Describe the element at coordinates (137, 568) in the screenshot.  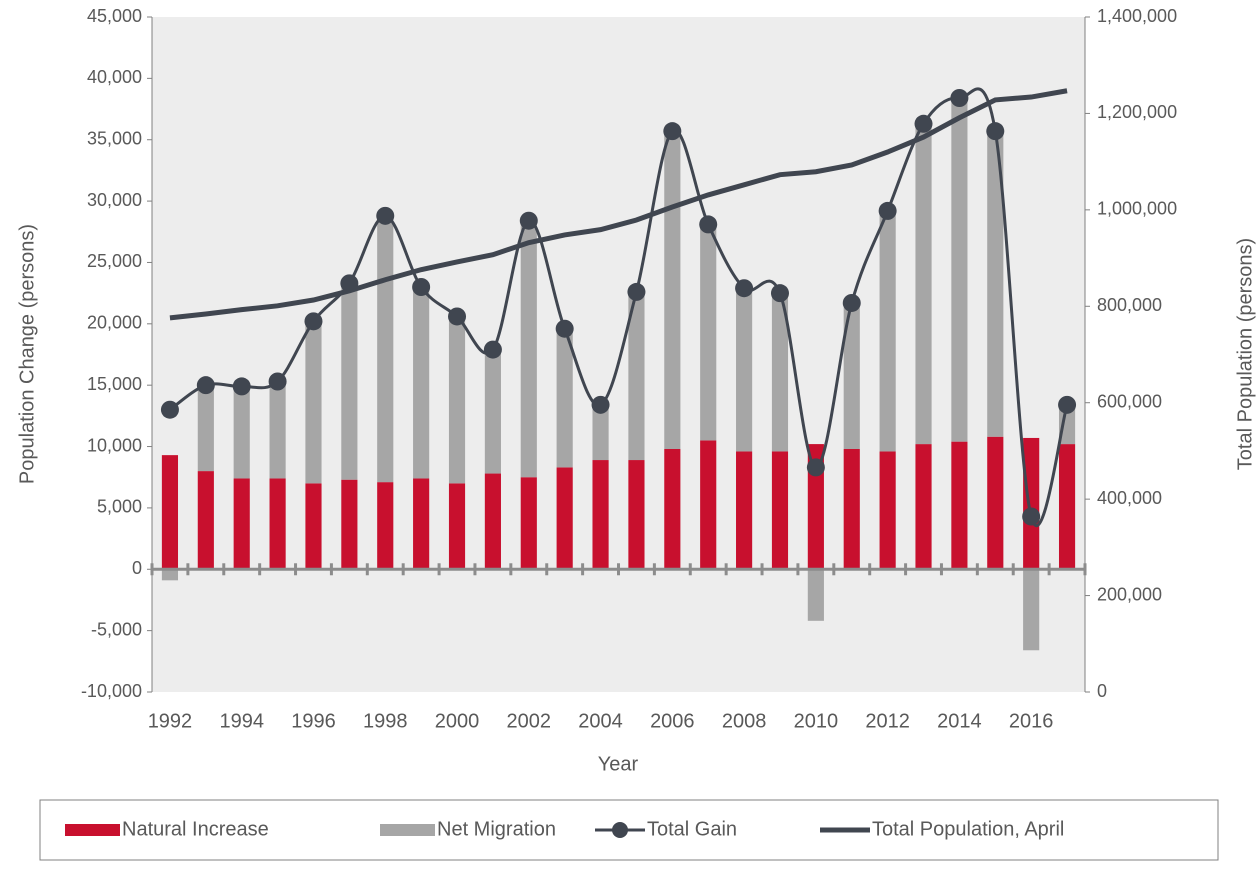
I see `y-tick-label: 0` at that location.